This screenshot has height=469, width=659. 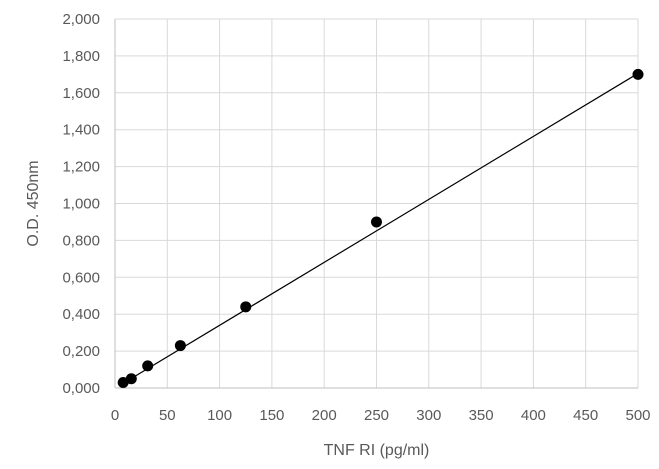 I want to click on x-tick-label: 150, so click(x=271, y=415).